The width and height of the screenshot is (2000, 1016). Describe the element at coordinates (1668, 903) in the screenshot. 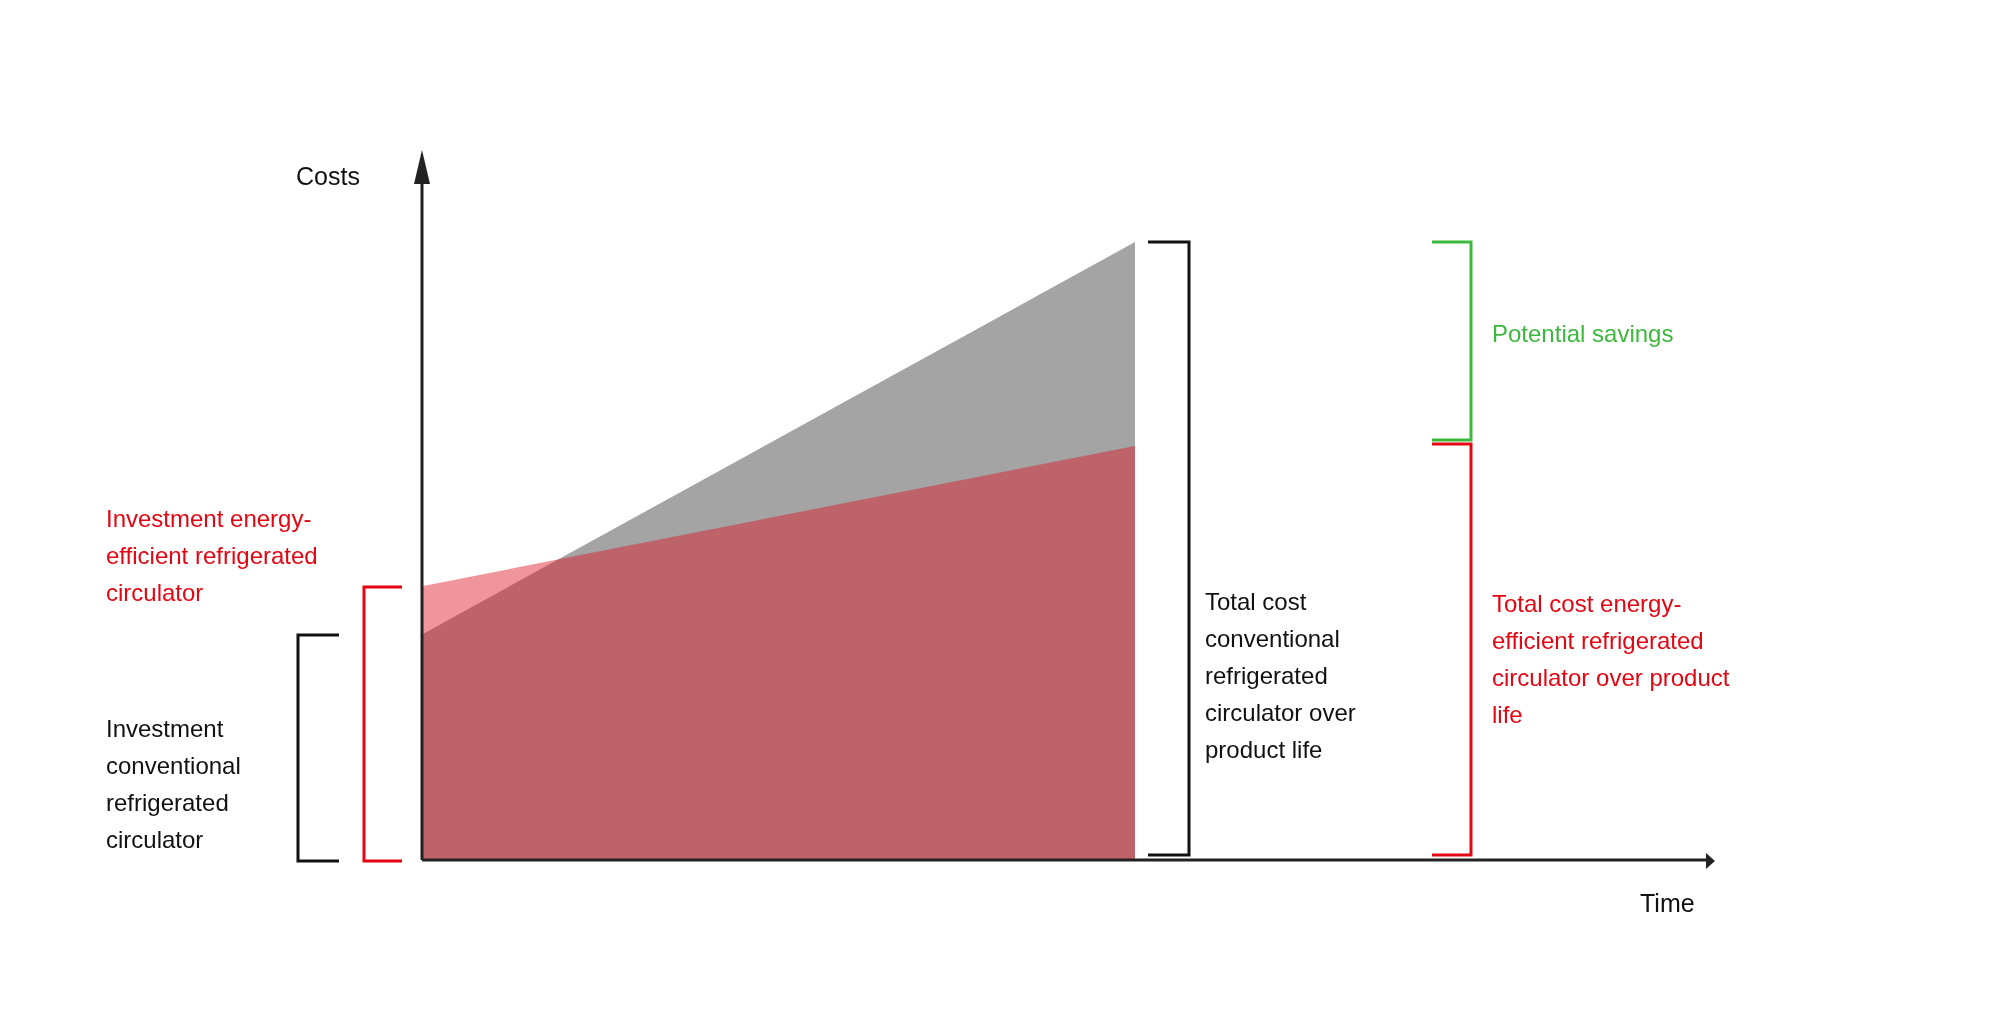

I see `text: Time` at that location.